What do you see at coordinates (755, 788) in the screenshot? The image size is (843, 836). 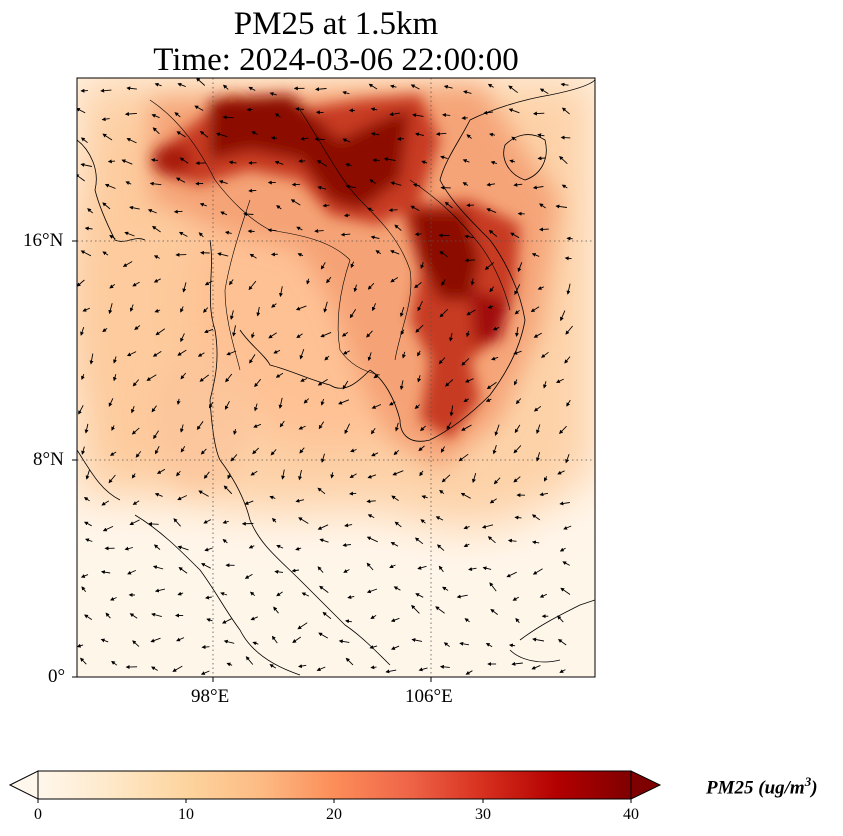 I see `colorbar-label-text: PM25 (ug/m` at bounding box center [755, 788].